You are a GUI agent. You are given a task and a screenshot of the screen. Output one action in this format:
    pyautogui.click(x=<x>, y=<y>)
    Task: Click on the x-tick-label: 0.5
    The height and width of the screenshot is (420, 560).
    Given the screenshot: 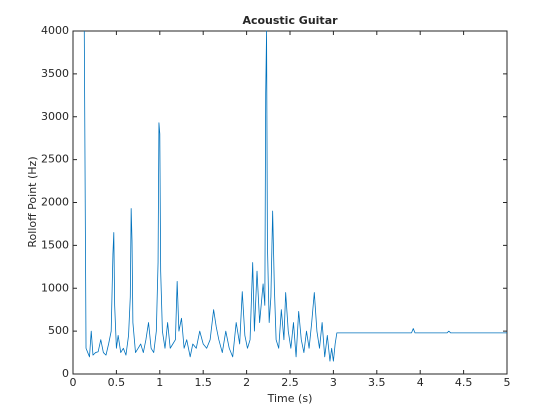 What is the action you would take?
    pyautogui.click(x=117, y=382)
    